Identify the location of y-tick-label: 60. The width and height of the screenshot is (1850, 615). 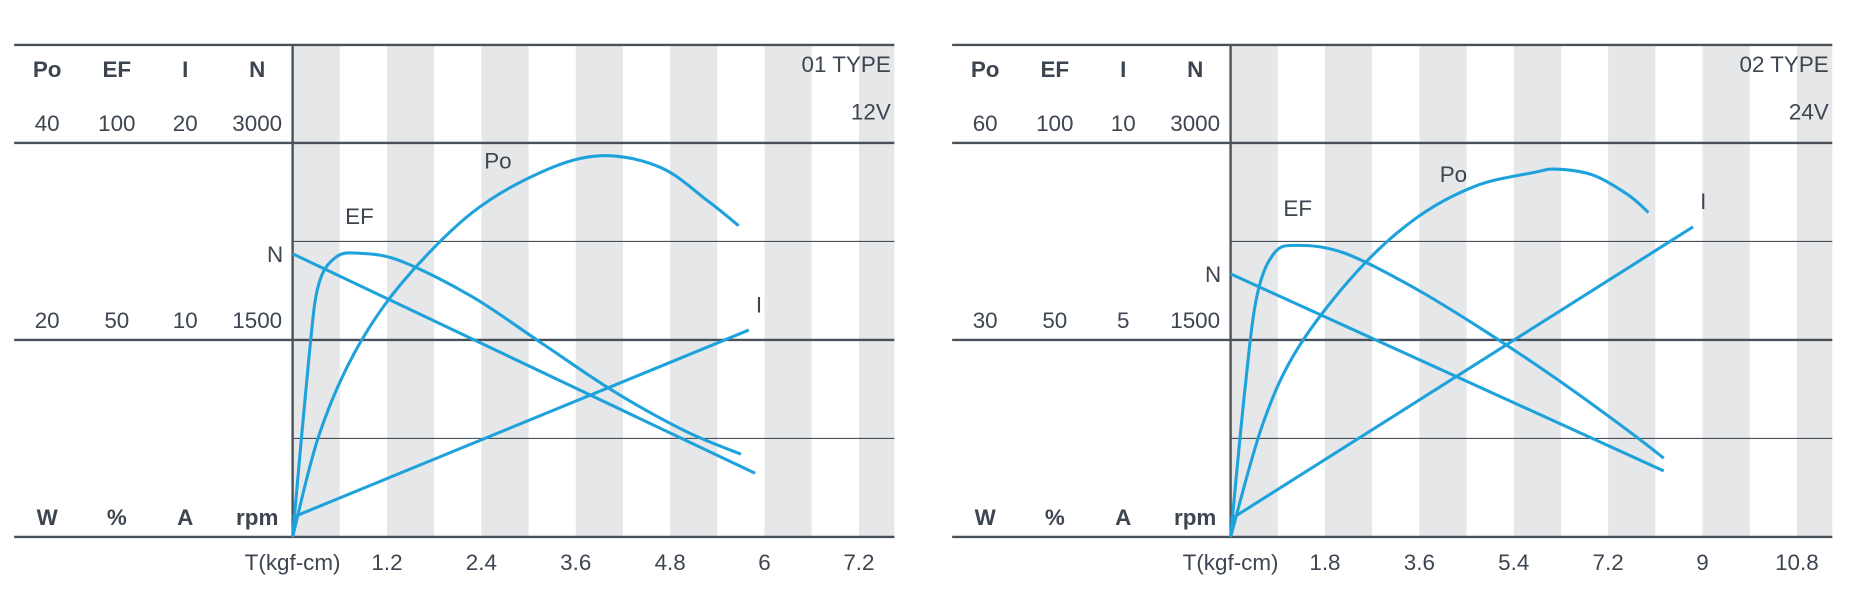
(985, 123).